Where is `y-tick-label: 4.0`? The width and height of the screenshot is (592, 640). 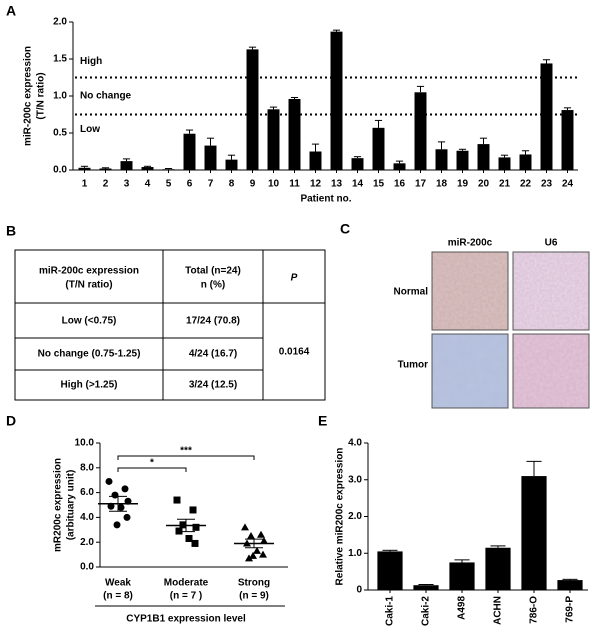
y-tick-label: 4.0 is located at coordinates (355, 443).